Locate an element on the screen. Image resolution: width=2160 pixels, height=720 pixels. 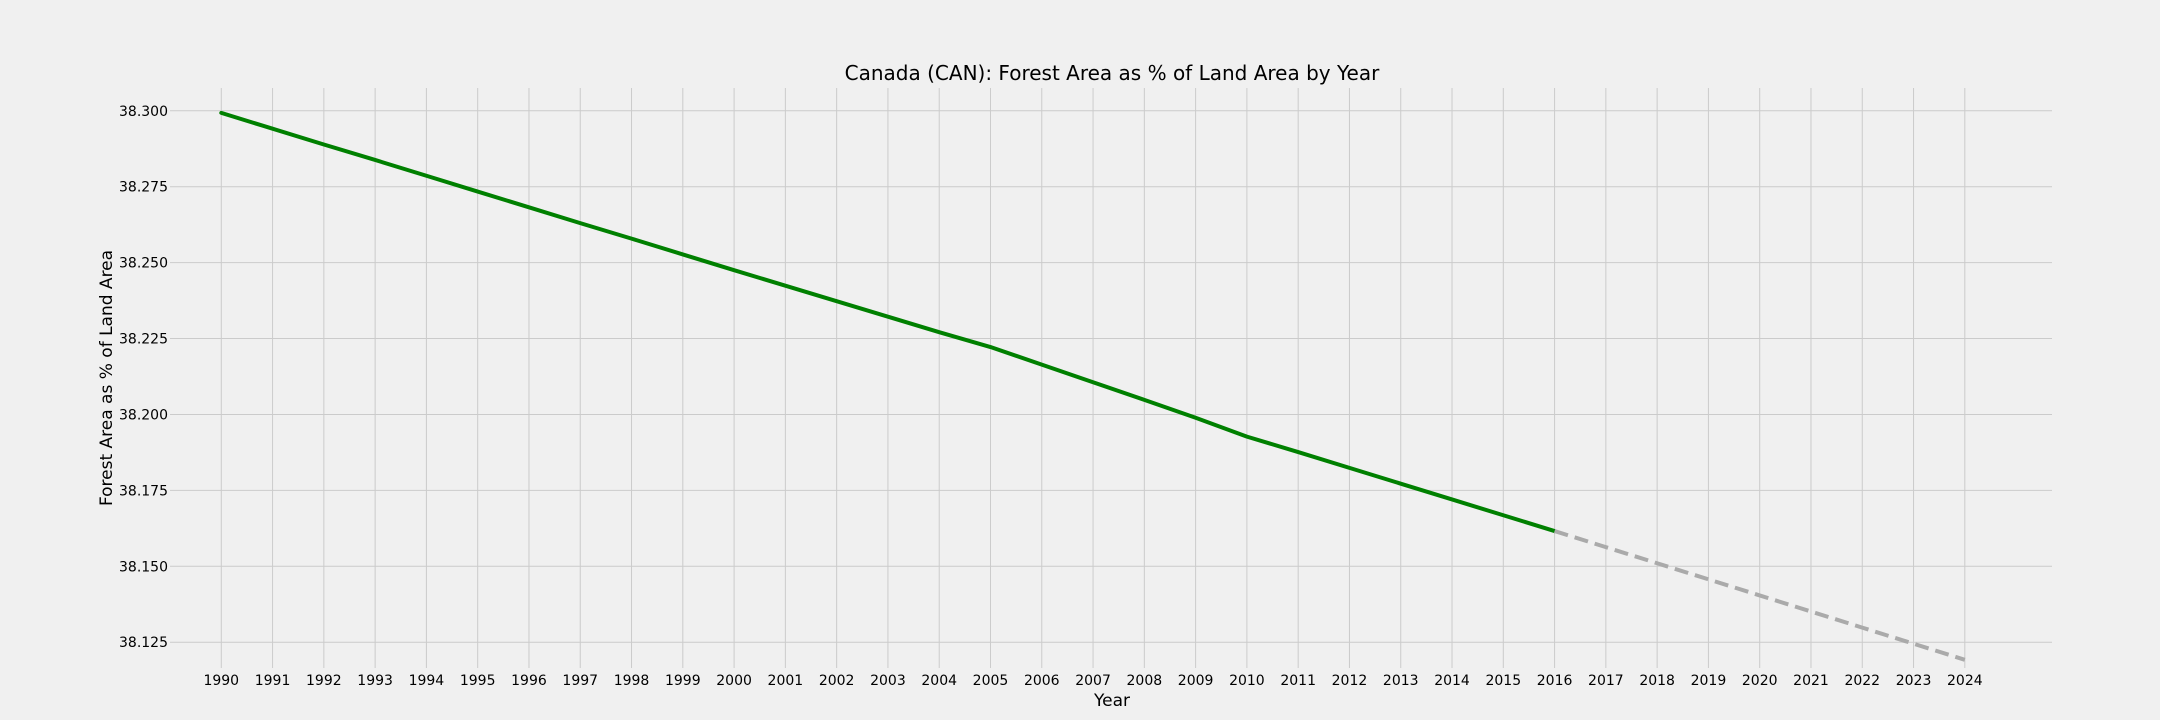
y-tick-label: 38.275 is located at coordinates (143, 188).